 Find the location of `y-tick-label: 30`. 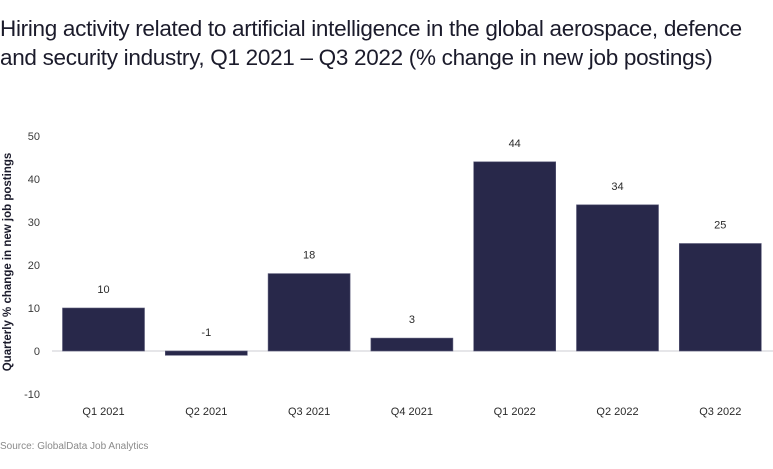

y-tick-label: 30 is located at coordinates (34, 223).